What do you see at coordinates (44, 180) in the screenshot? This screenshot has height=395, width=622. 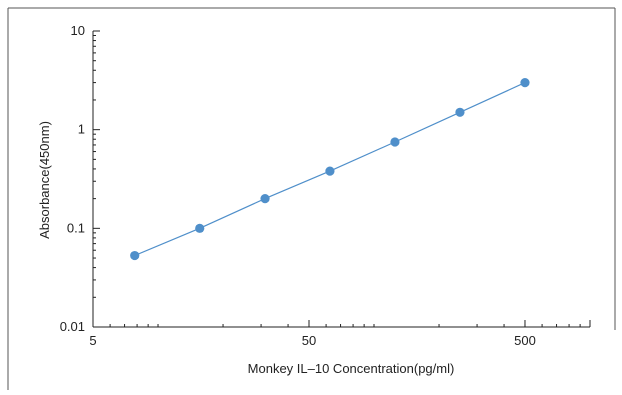 I see `y-axis-label: Absorbance(450nm)` at bounding box center [44, 180].